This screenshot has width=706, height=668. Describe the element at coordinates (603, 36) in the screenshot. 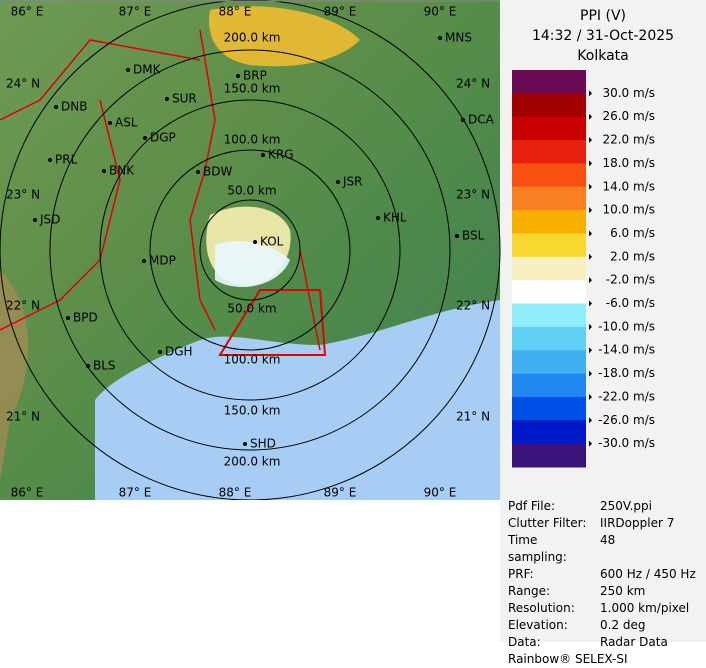

I see `timestamp: 14:32 / 31-Oct-2025` at that location.